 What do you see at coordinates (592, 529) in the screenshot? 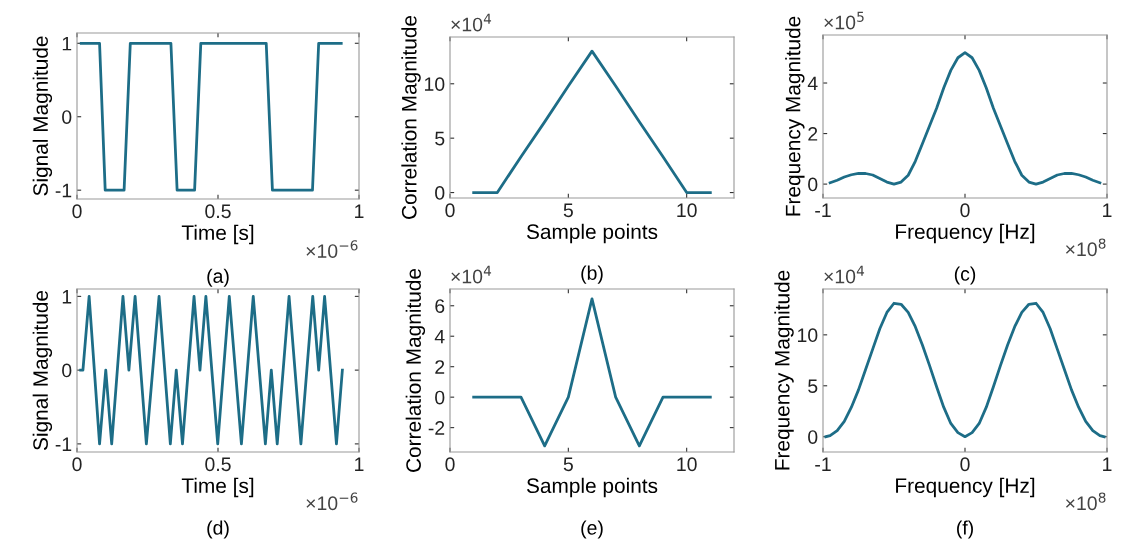
I see `text: (e)` at bounding box center [592, 529].